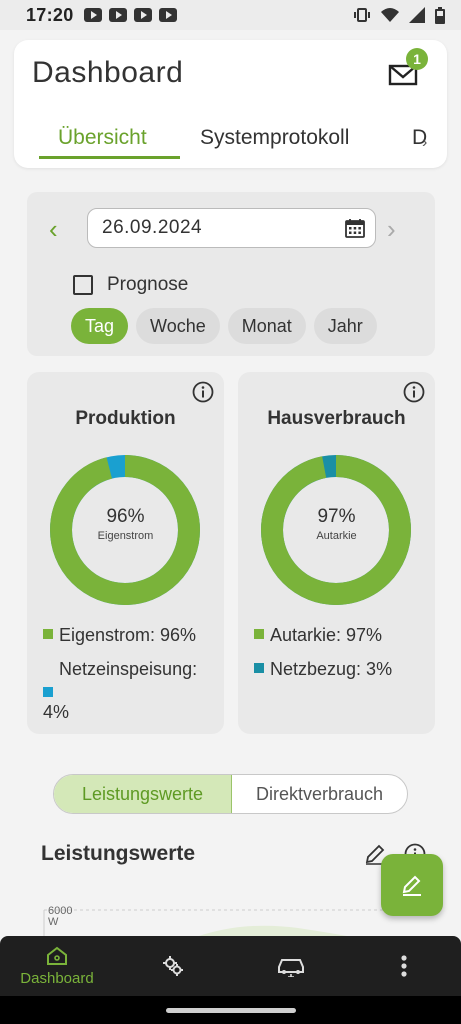  Describe the element at coordinates (83, 285) in the screenshot. I see `prognose-checkbox` at that location.